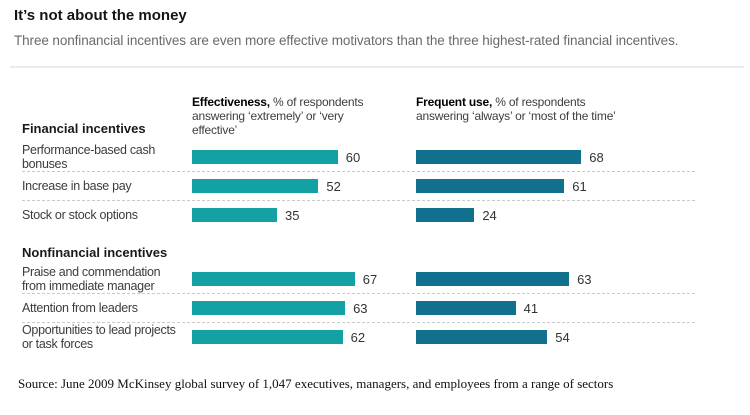 The image size is (750, 415). I want to click on page-title: It’s not about the money, so click(100, 15).